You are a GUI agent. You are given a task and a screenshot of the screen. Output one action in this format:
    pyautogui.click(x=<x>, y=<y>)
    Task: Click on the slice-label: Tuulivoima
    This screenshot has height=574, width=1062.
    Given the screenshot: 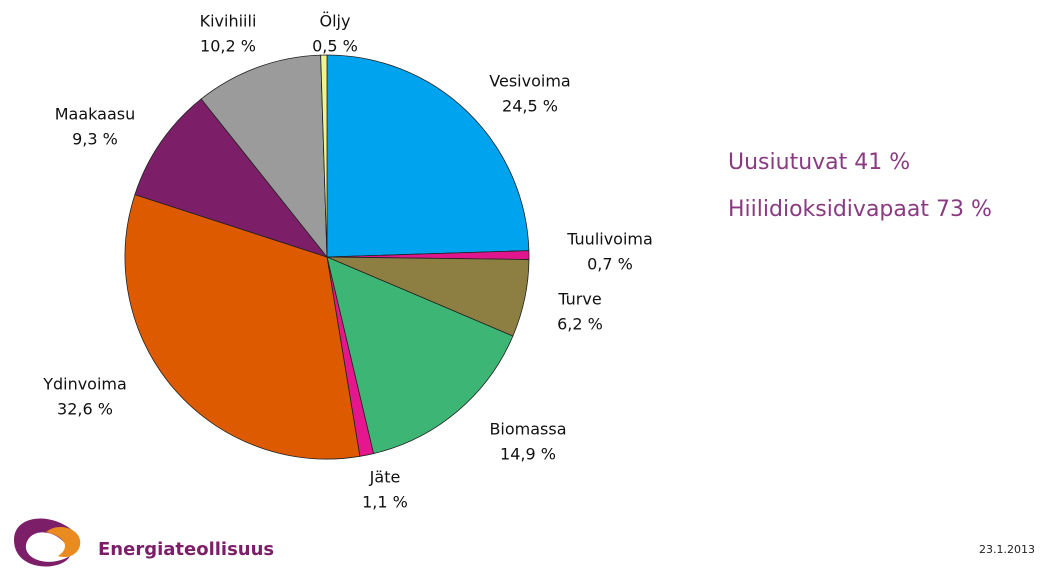 What is the action you would take?
    pyautogui.click(x=609, y=239)
    